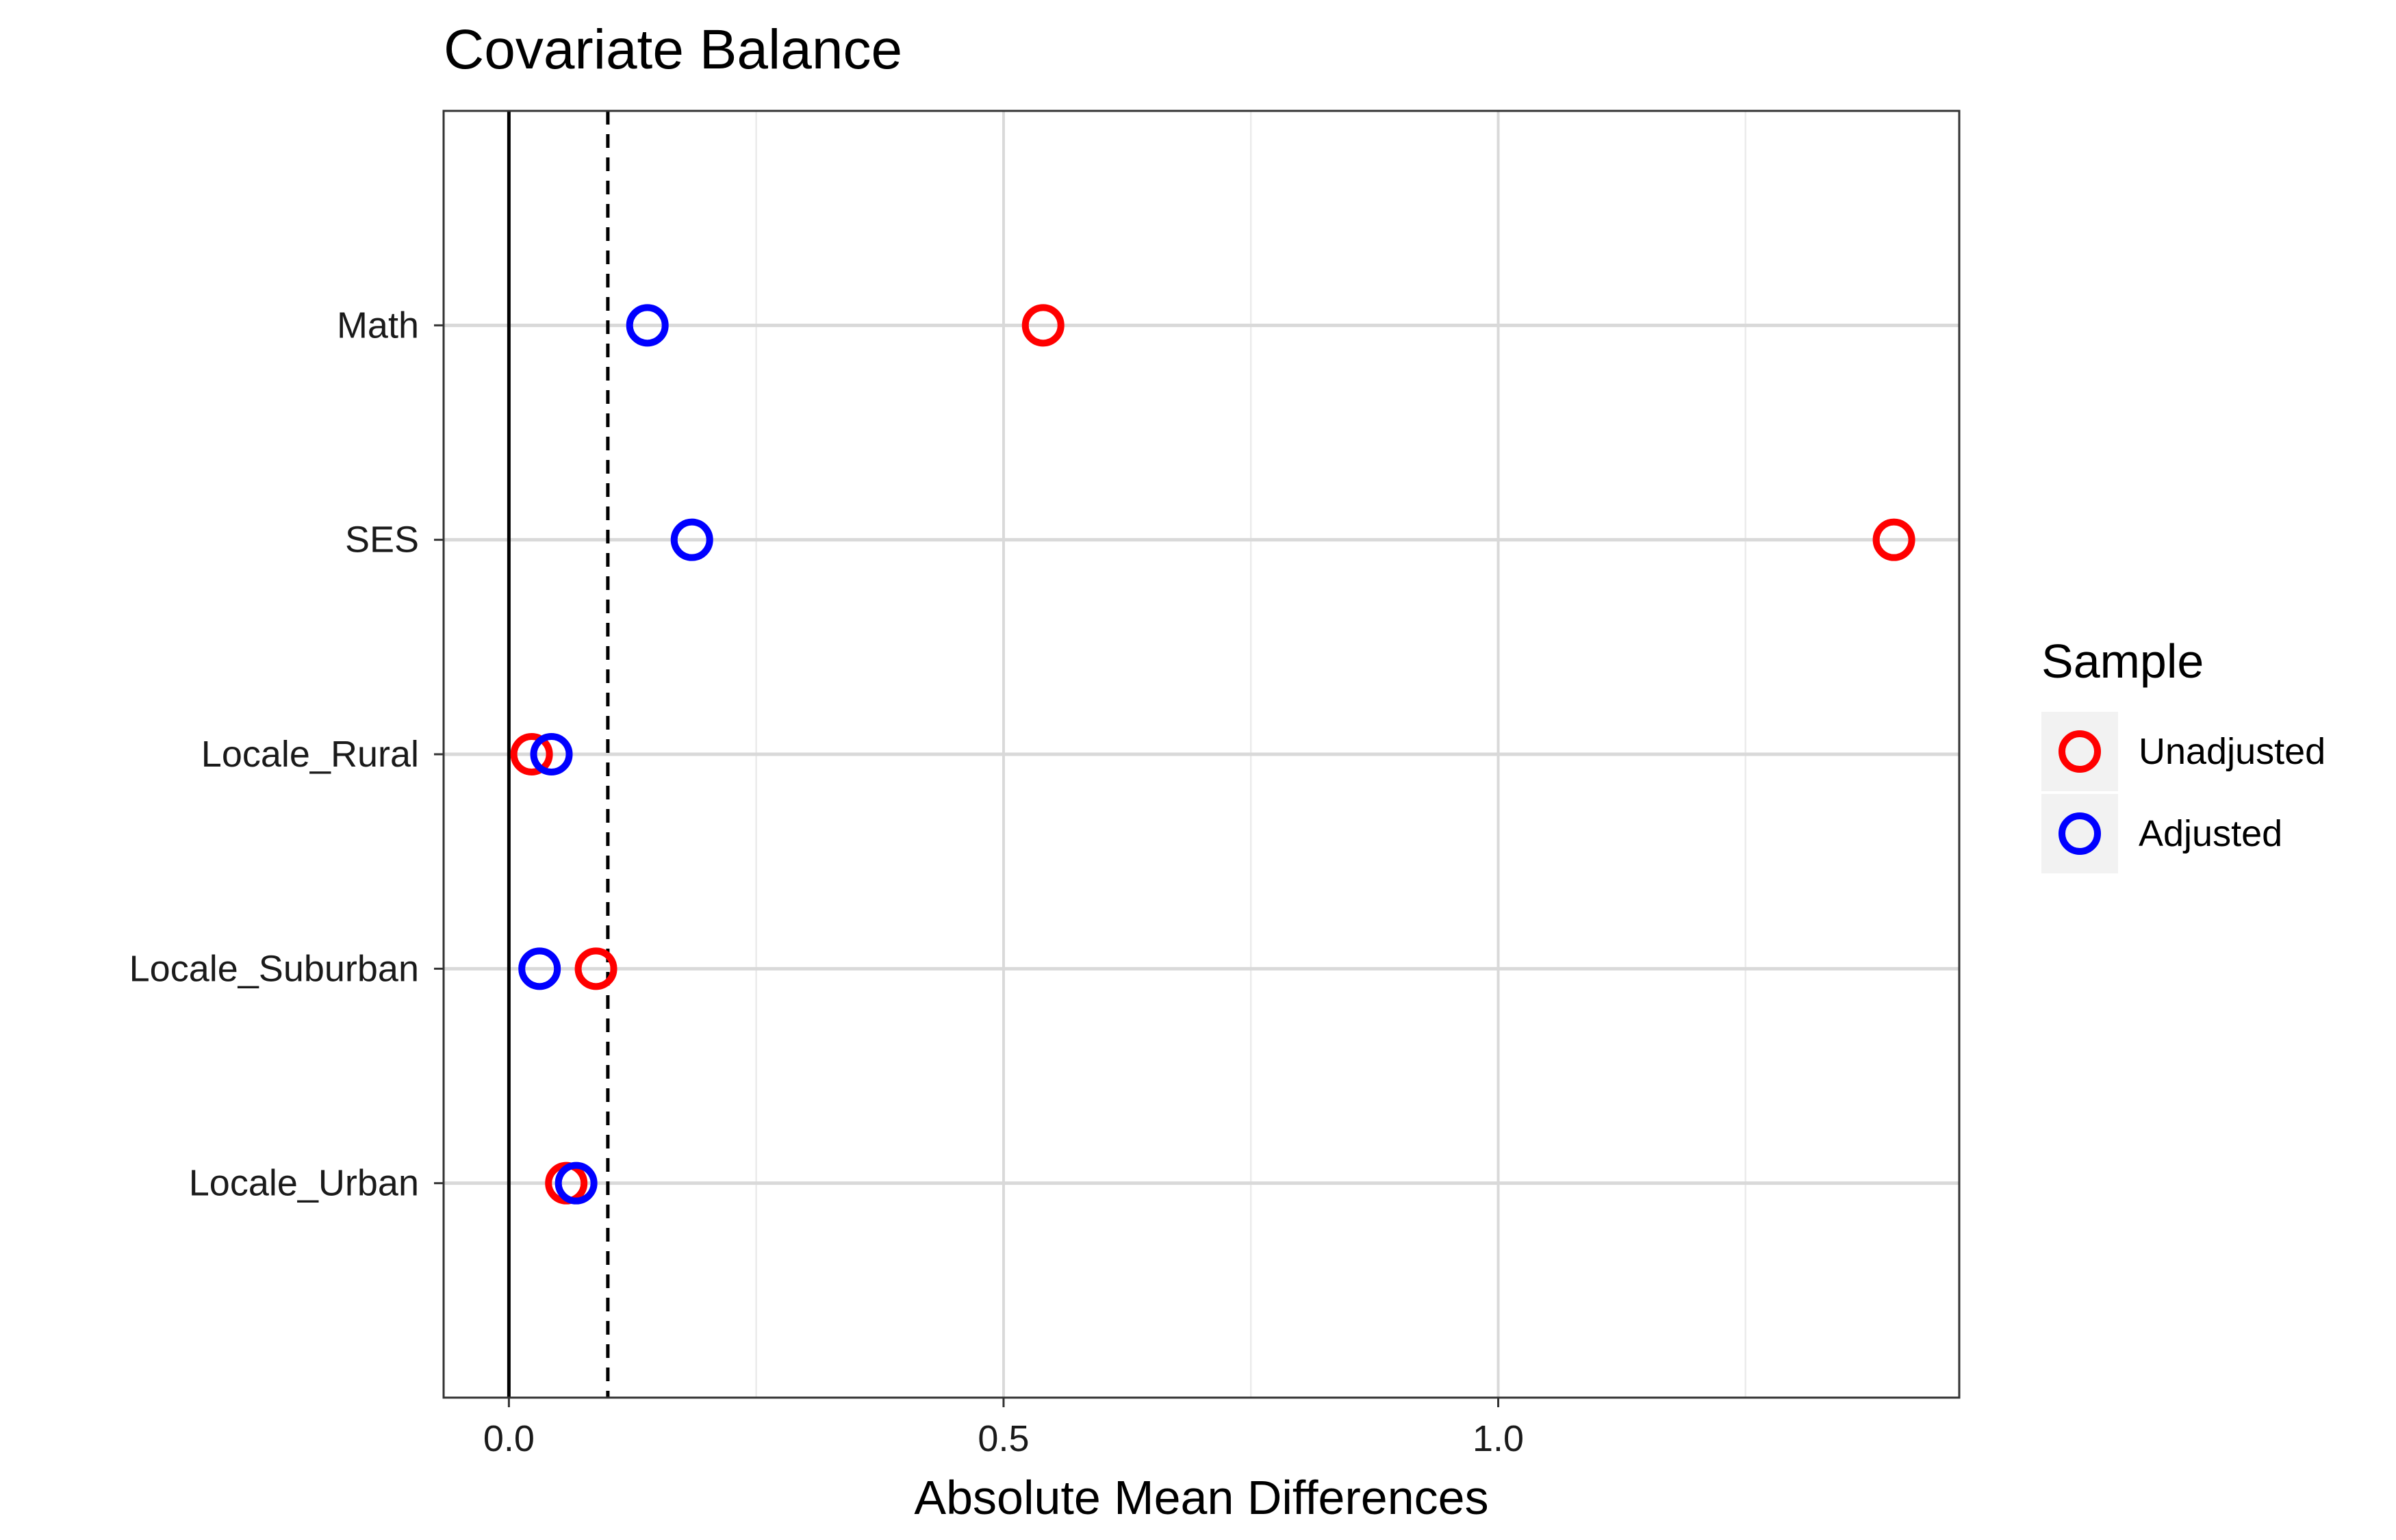  Describe the element at coordinates (1043, 325) in the screenshot. I see `point-unadjusted-math` at that location.